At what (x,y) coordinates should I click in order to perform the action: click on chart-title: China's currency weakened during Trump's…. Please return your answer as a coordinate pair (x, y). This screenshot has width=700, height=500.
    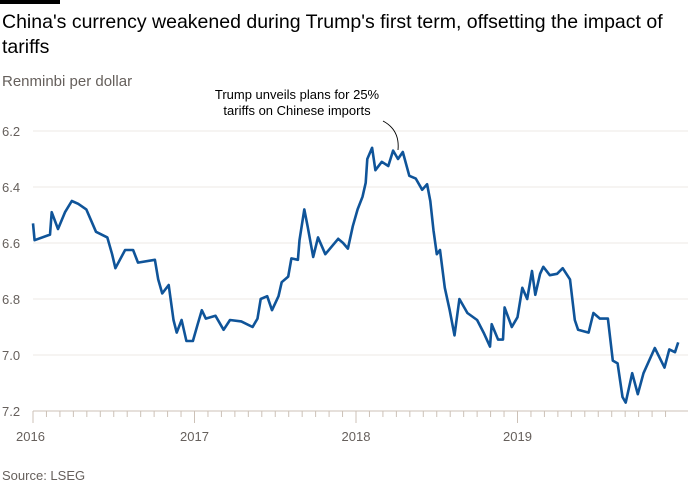
    Looking at the image, I should click on (332, 34).